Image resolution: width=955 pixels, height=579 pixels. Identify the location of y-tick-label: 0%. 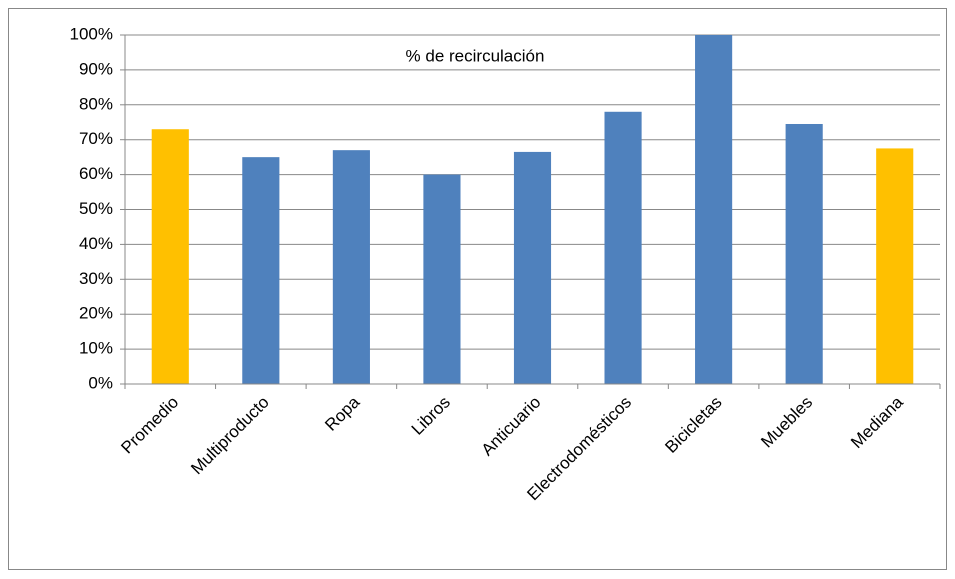
(100, 382).